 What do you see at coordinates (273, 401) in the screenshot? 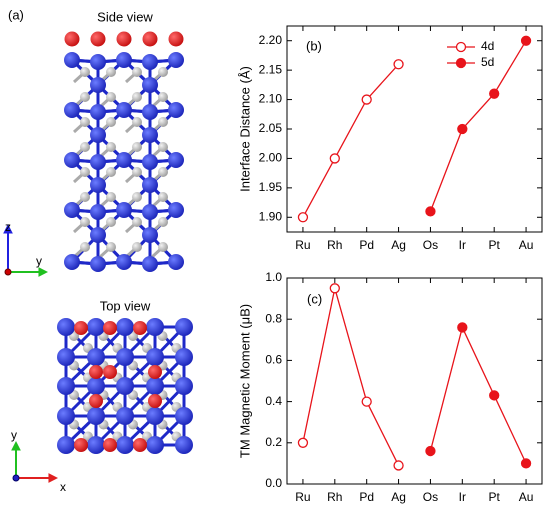
I see `y-tick-label: 0.4` at bounding box center [273, 401].